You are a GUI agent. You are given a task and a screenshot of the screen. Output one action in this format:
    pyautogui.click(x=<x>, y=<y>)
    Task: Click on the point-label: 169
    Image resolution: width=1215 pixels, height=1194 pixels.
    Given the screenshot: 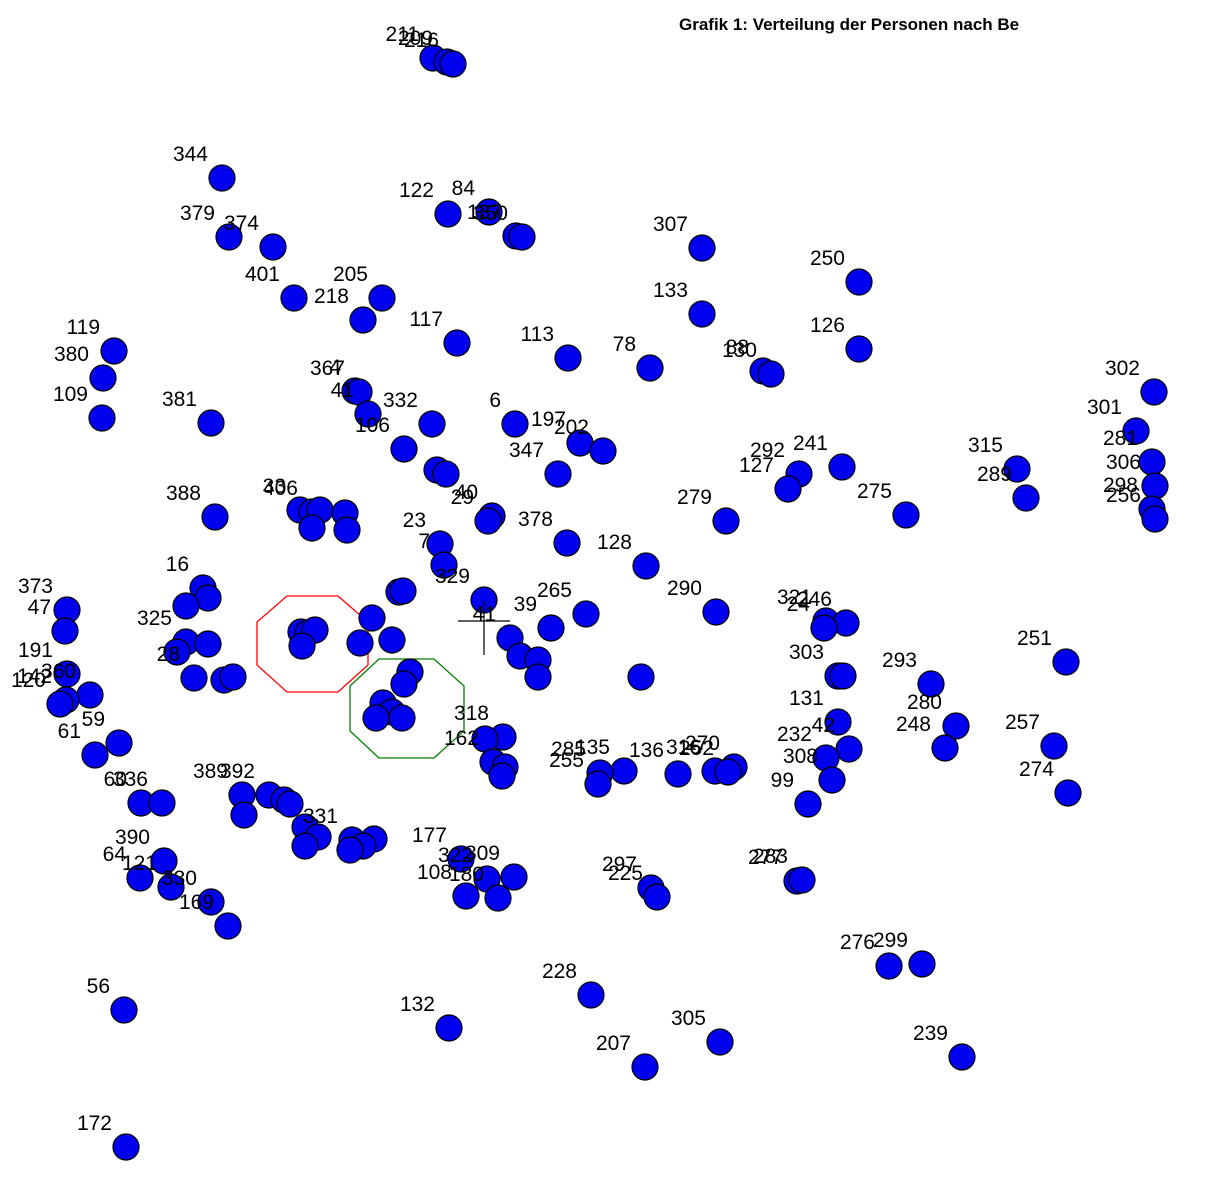 What is the action you would take?
    pyautogui.click(x=196, y=902)
    